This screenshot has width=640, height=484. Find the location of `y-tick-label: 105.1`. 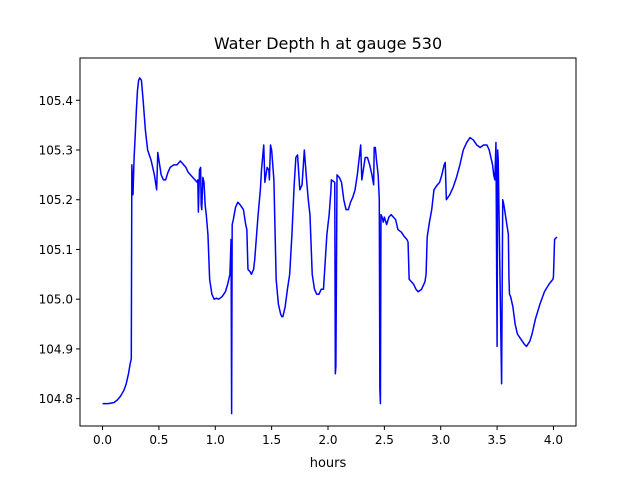

y-tick-label: 105.1 is located at coordinates (56, 250).